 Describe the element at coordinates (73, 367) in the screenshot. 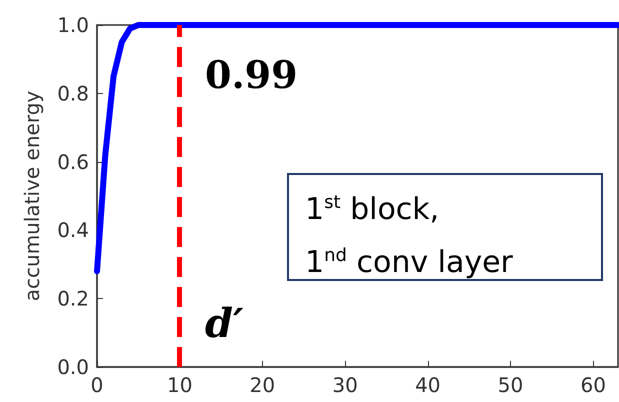

I see `y-tick-label: 0.0` at that location.